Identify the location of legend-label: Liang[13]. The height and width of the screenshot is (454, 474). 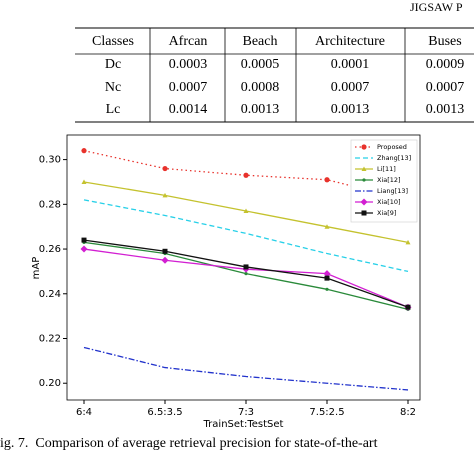
(392, 191).